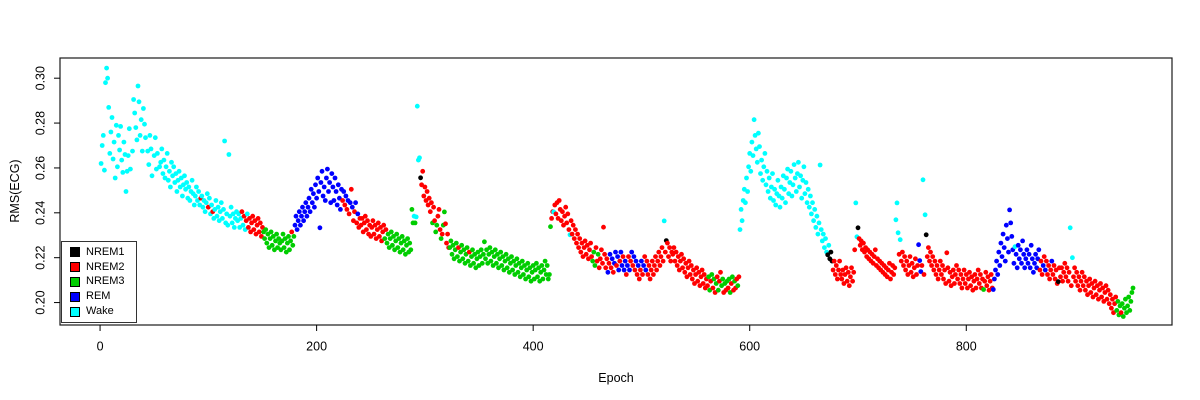 The height and width of the screenshot is (400, 1200). I want to click on legend-item-nrem1: NREM1, so click(102, 252).